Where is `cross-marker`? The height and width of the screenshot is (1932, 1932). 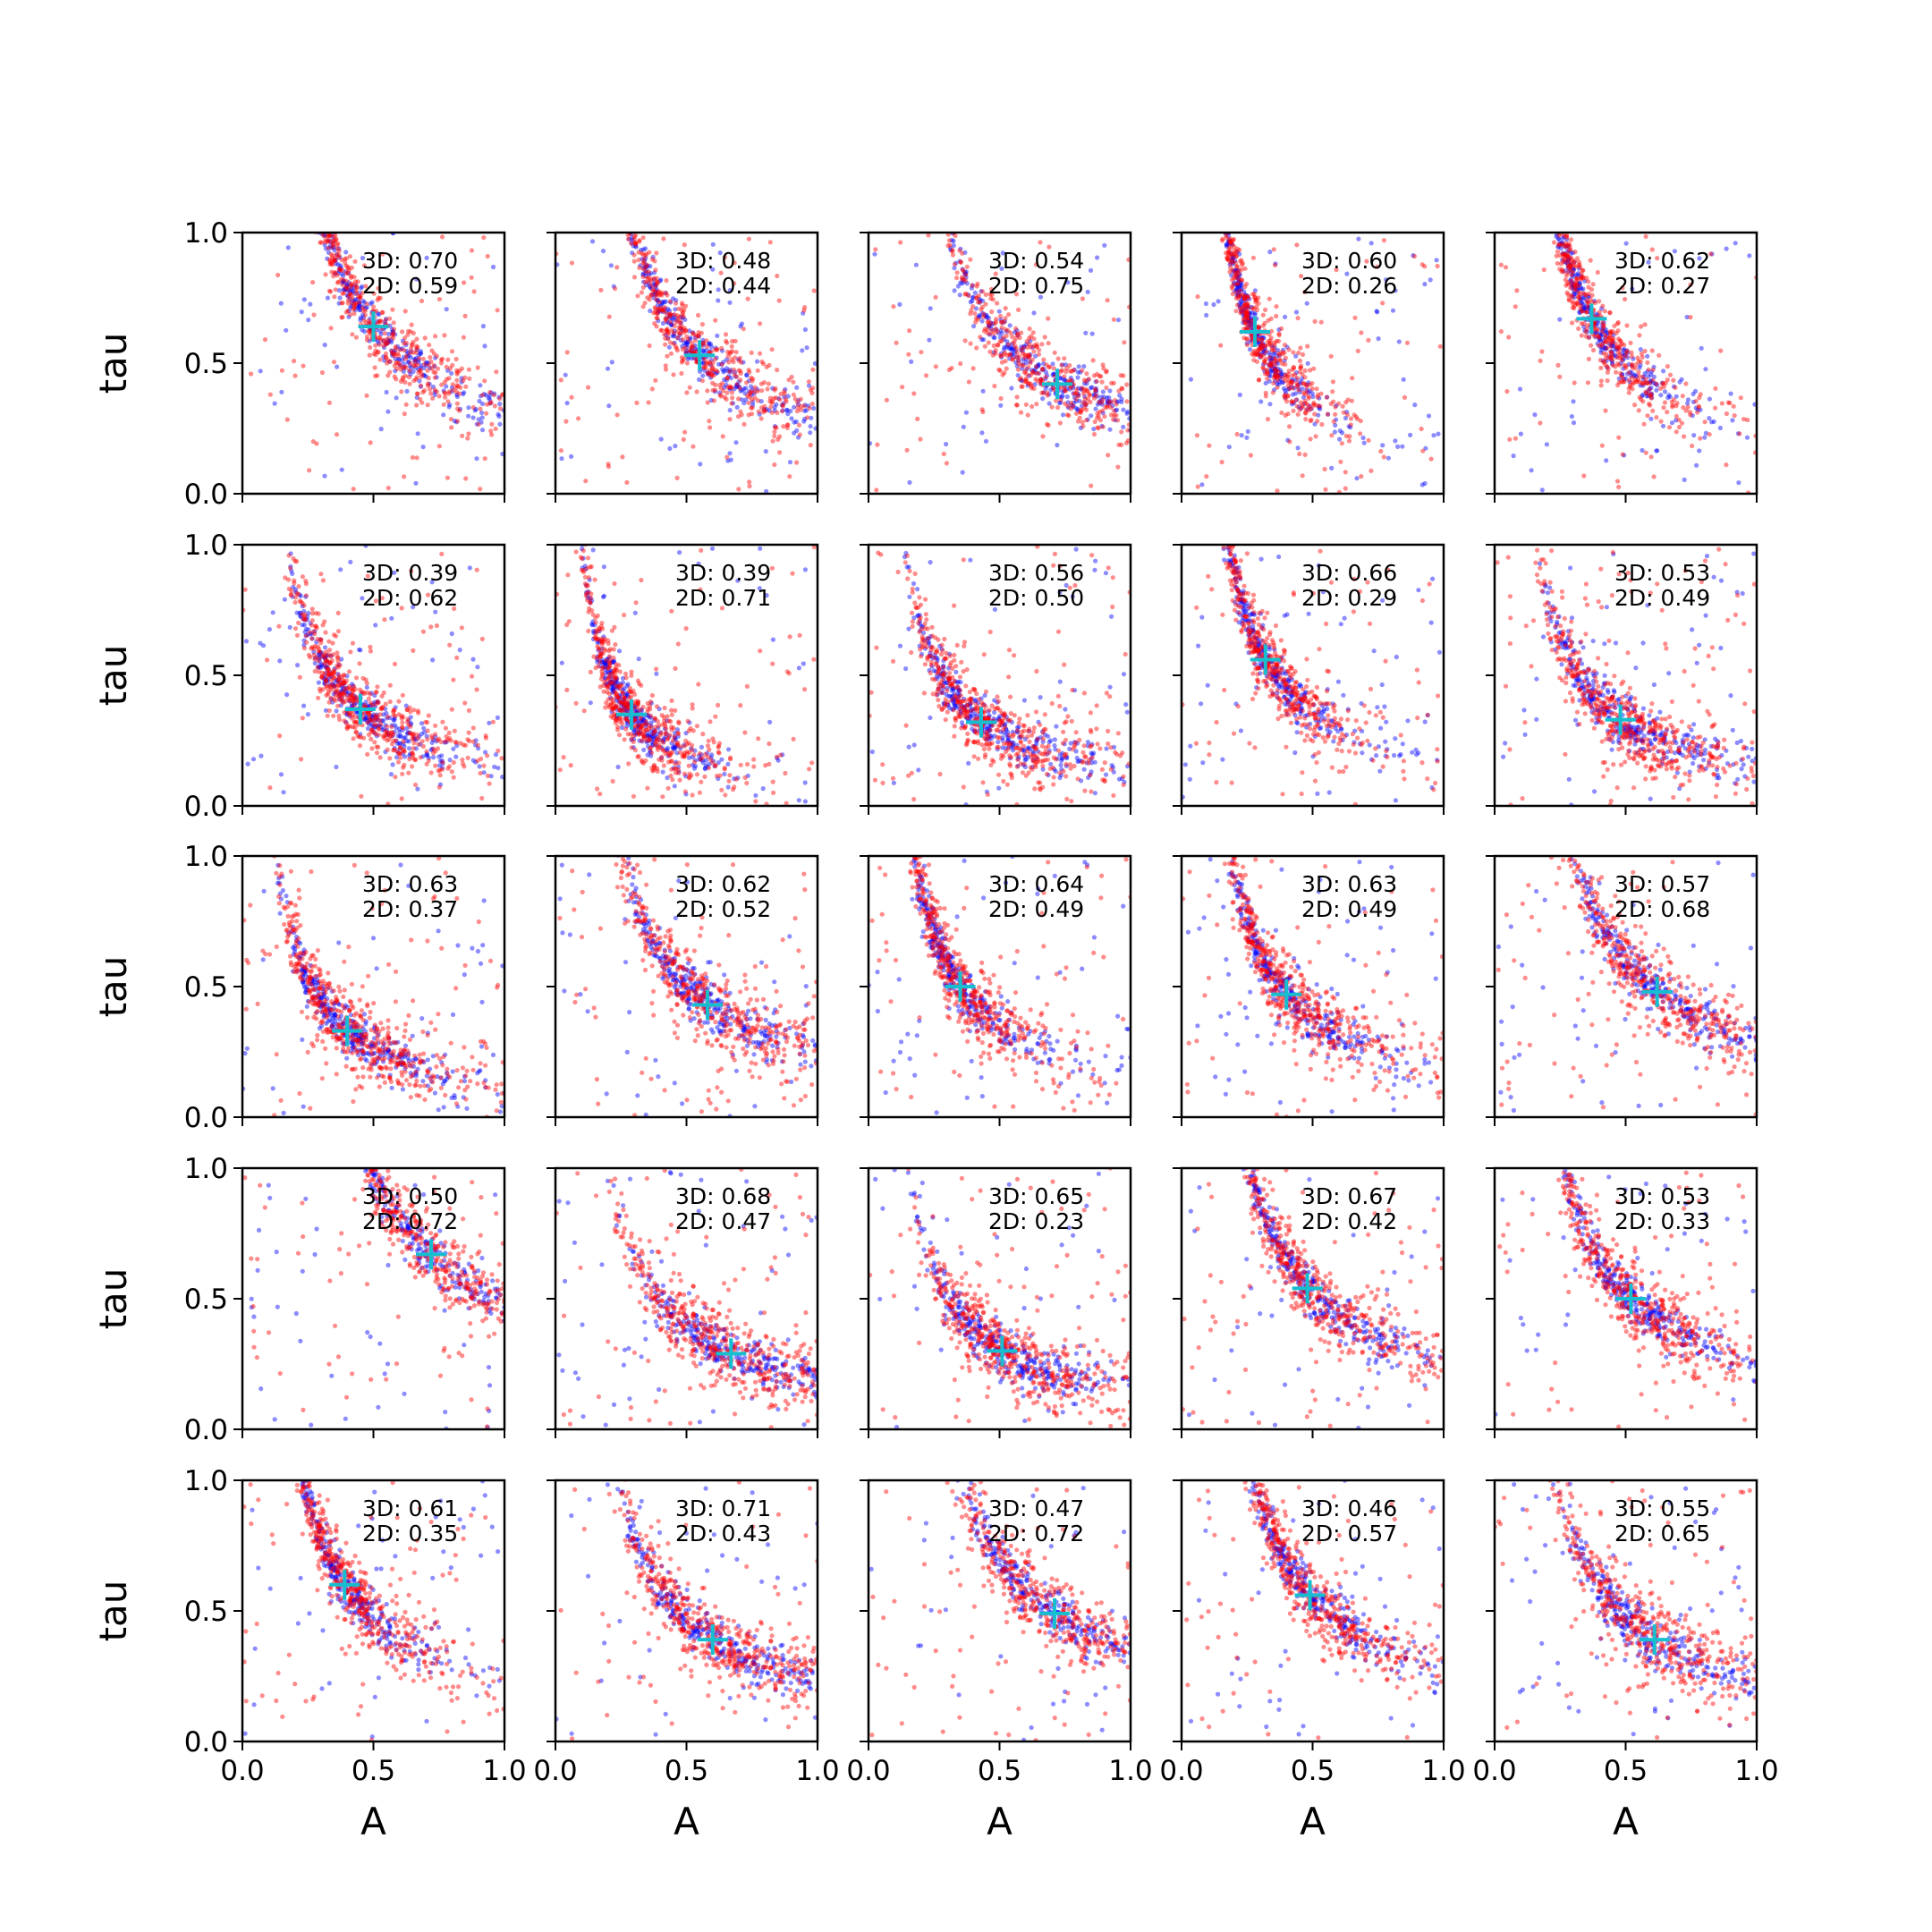
cross-marker is located at coordinates (700, 355).